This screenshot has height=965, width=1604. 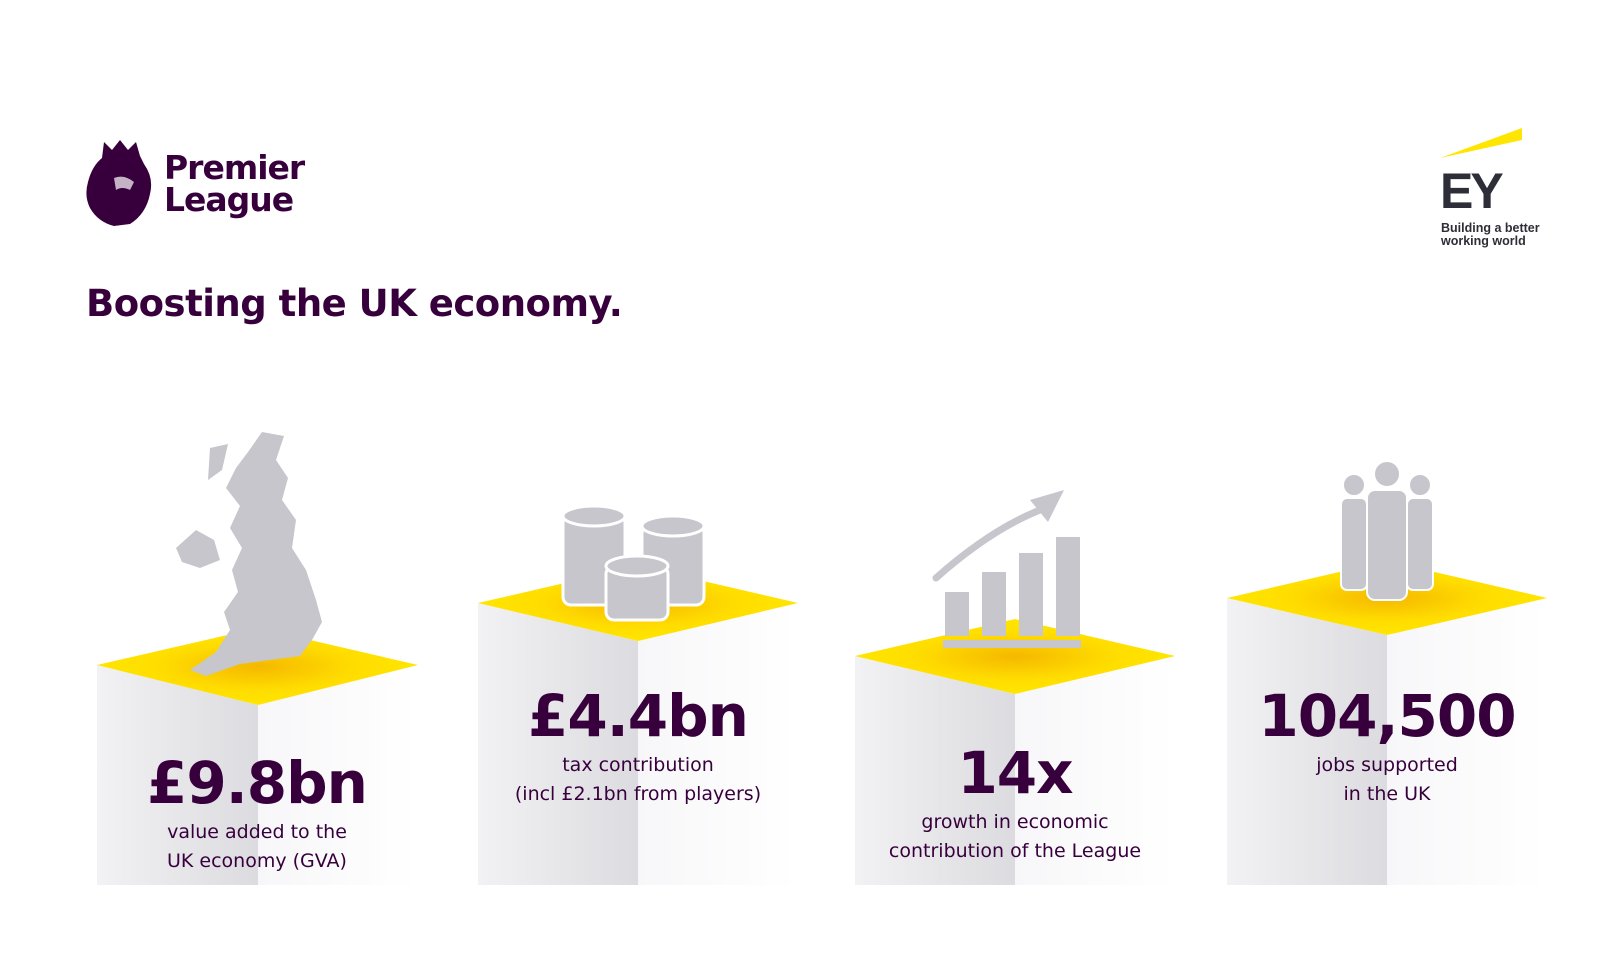 I want to click on stat-desc-line2: contribution of the League, so click(x=1015, y=851).